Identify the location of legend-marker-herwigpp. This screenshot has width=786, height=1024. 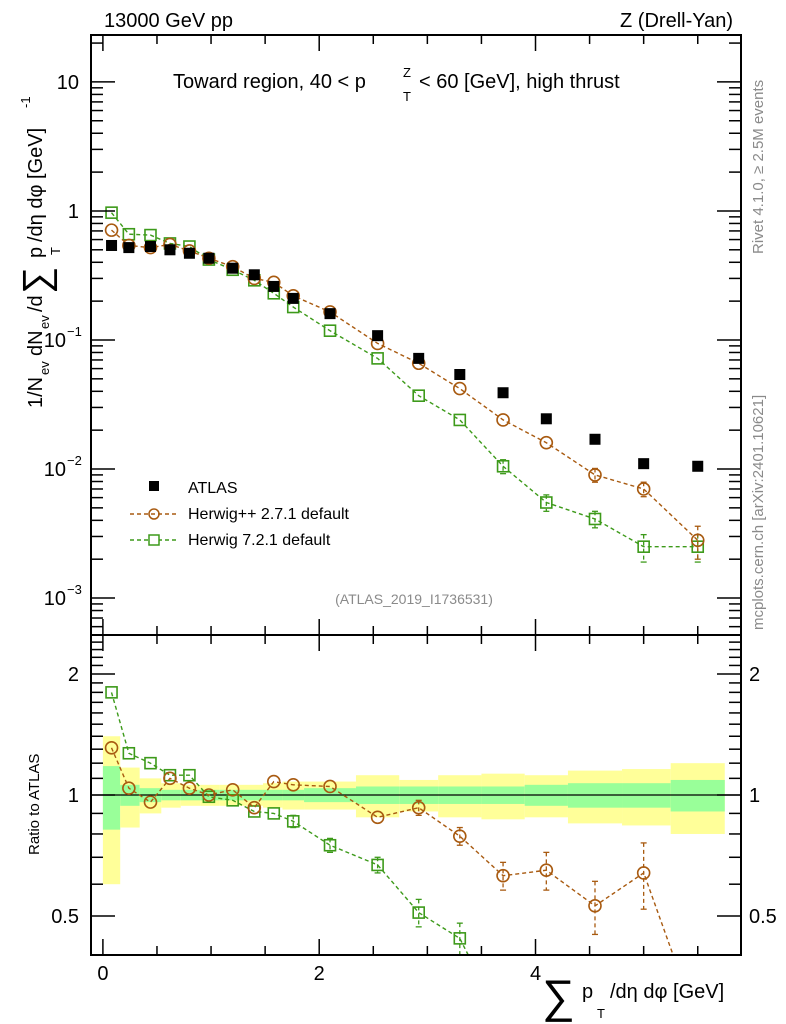
(154, 514).